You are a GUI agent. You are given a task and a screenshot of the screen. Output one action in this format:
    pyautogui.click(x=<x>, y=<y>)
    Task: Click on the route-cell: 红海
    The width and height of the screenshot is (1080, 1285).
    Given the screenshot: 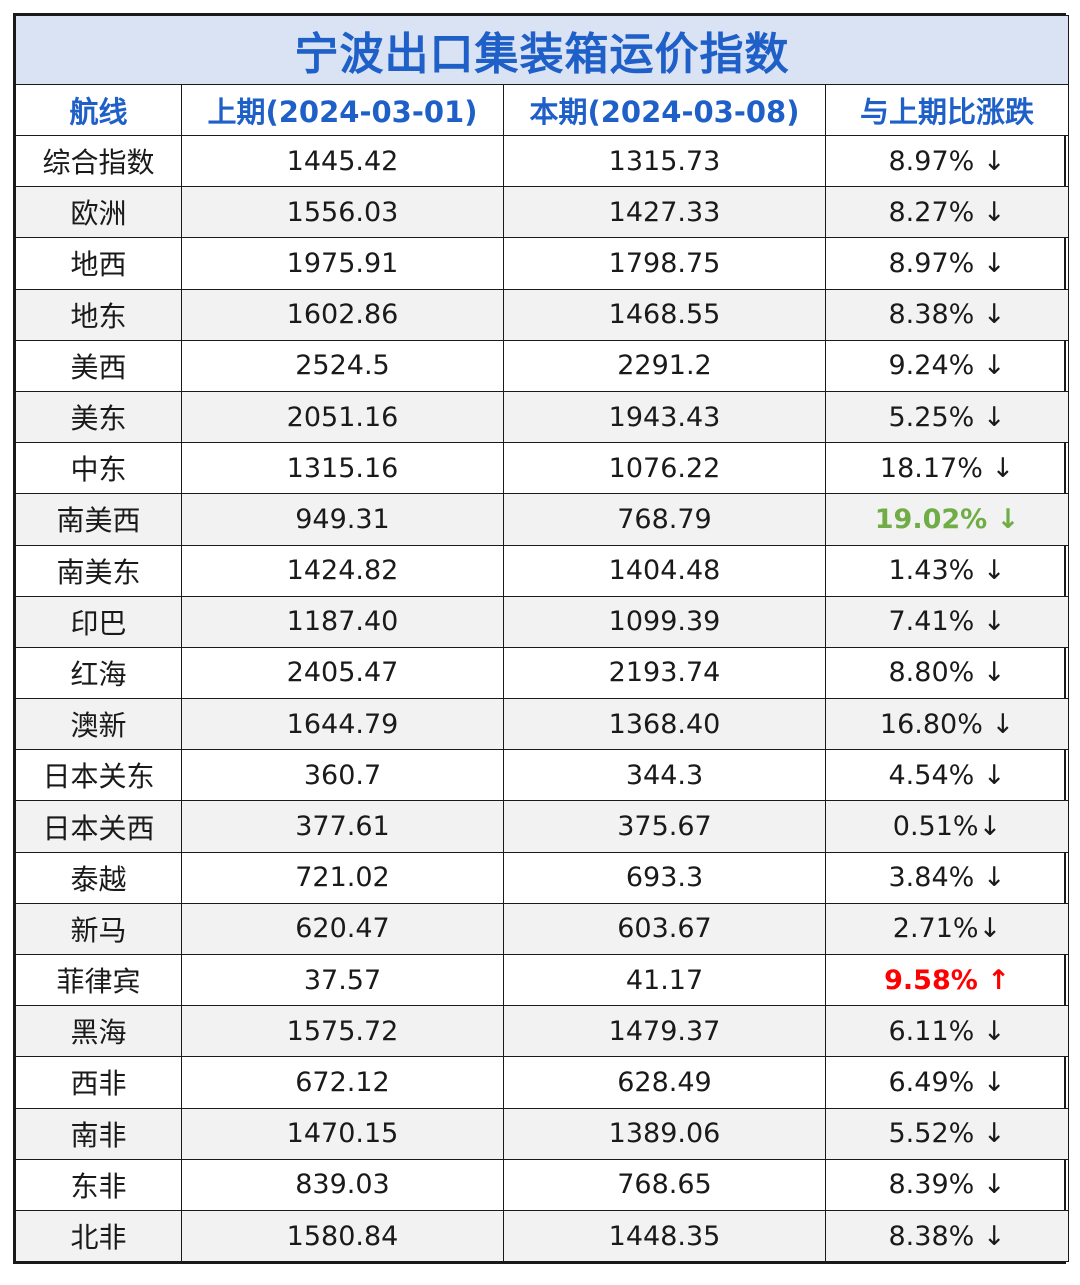 What is the action you would take?
    pyautogui.click(x=98, y=673)
    